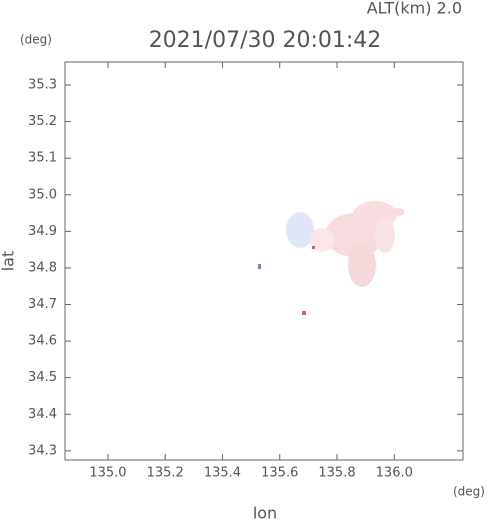 This screenshot has height=521, width=491. I want to click on y-axis-label: lat, so click(9, 261).